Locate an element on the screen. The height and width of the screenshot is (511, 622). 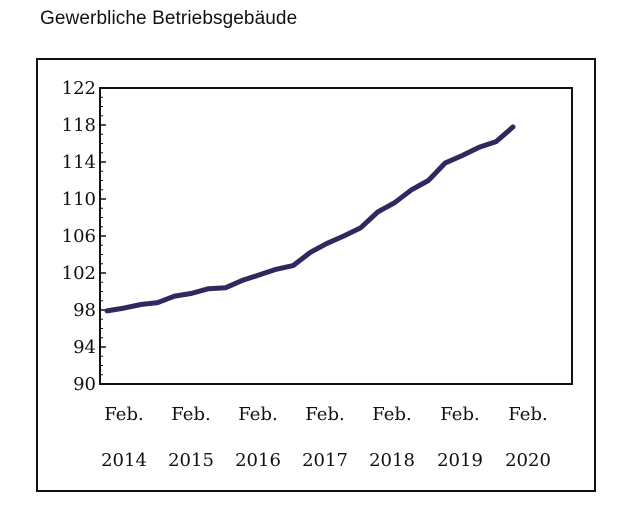
y-axis: 90 94 98 102 106 110 114 118 122 is located at coordinates (84, 236).